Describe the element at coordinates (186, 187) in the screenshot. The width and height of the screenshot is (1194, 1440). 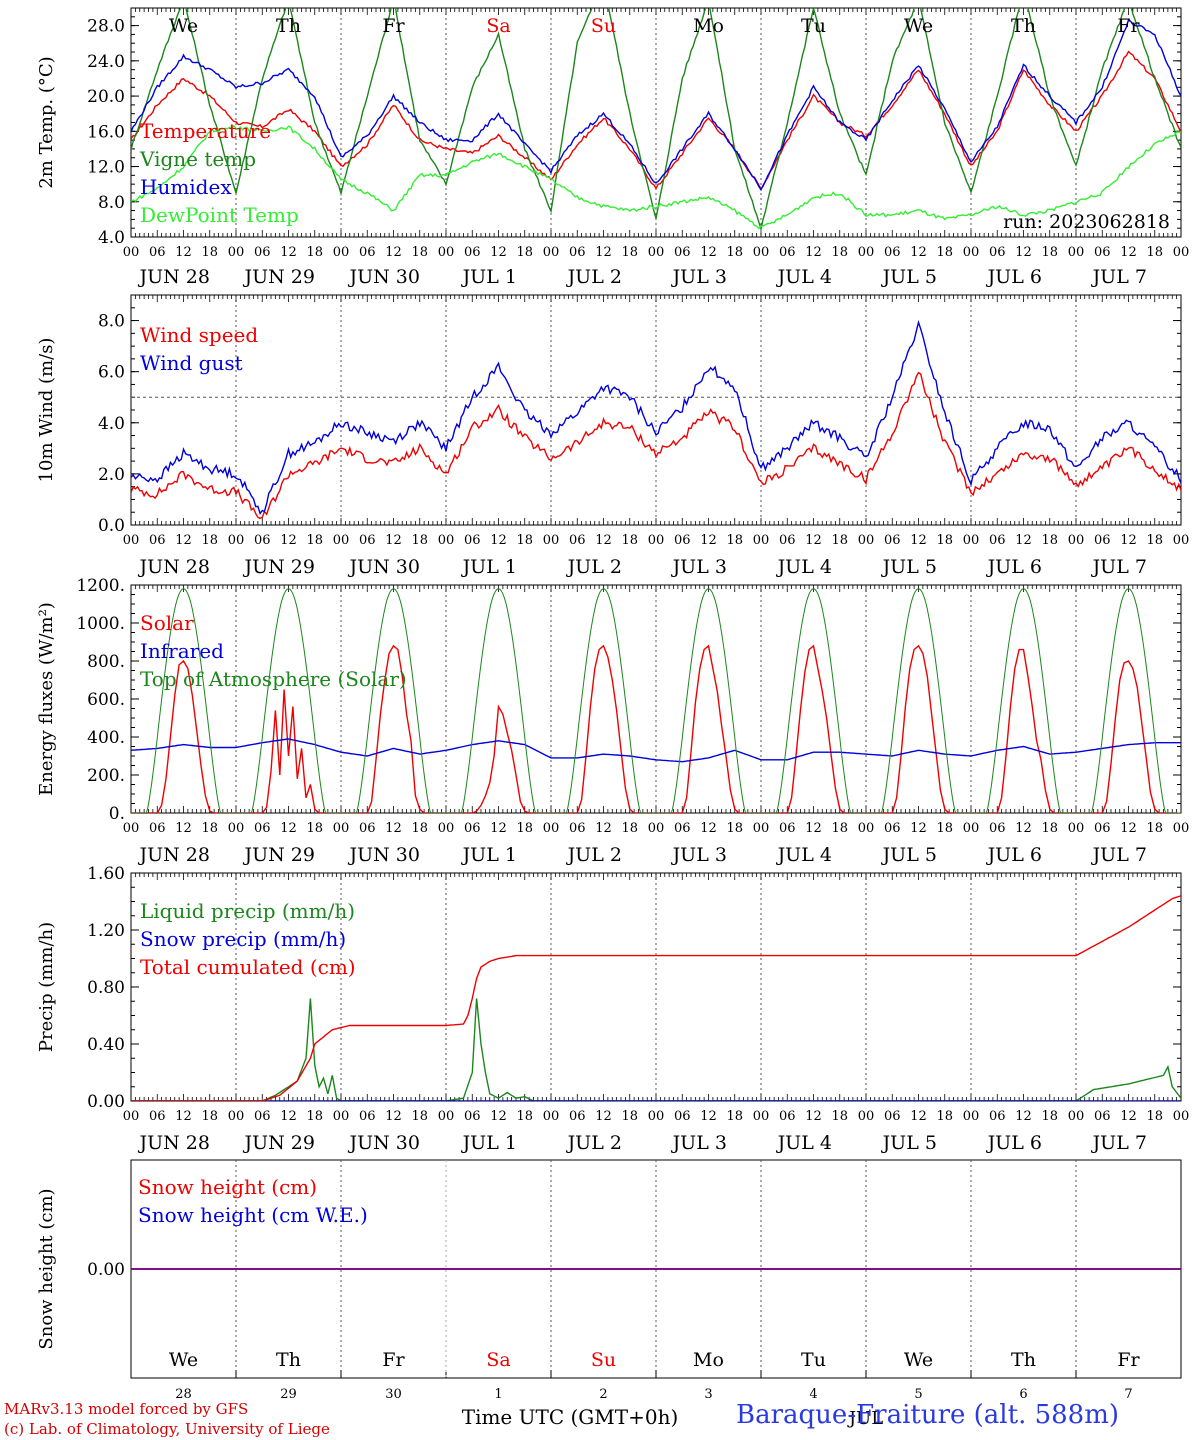
I see `legend-entry: Humidex` at that location.